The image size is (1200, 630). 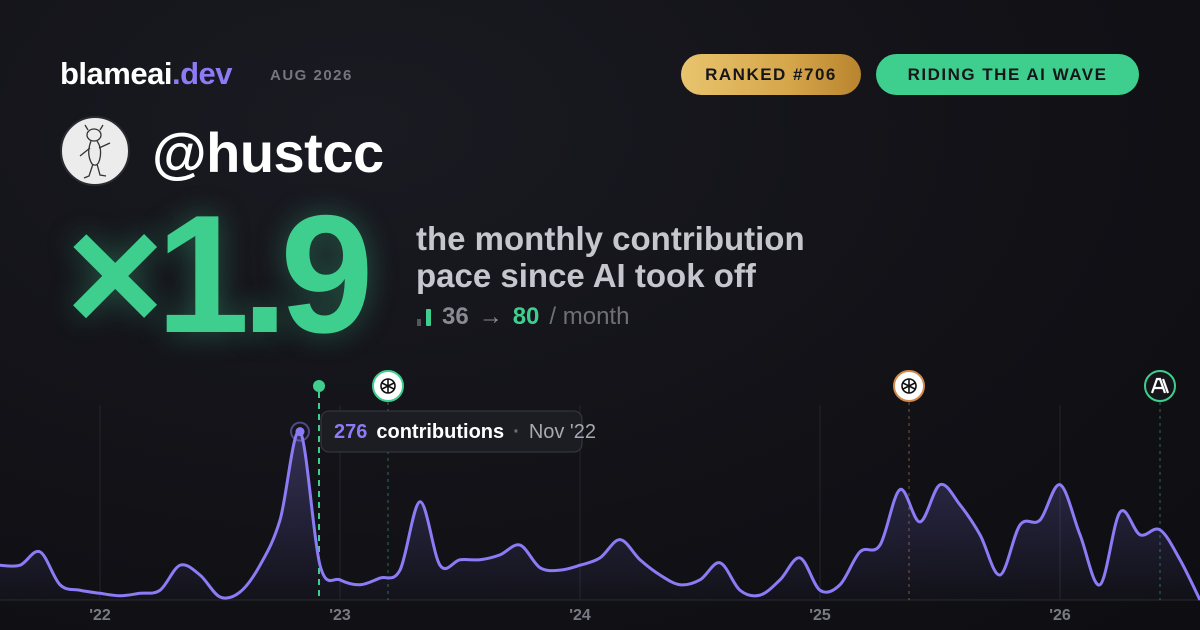 I want to click on avatar, so click(x=95, y=151).